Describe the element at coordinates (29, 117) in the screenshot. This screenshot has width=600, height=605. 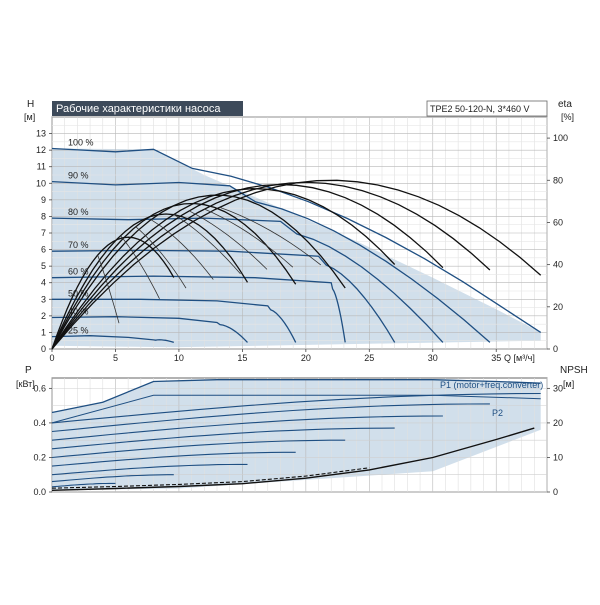
I see `y-axis-unit: [м]` at that location.